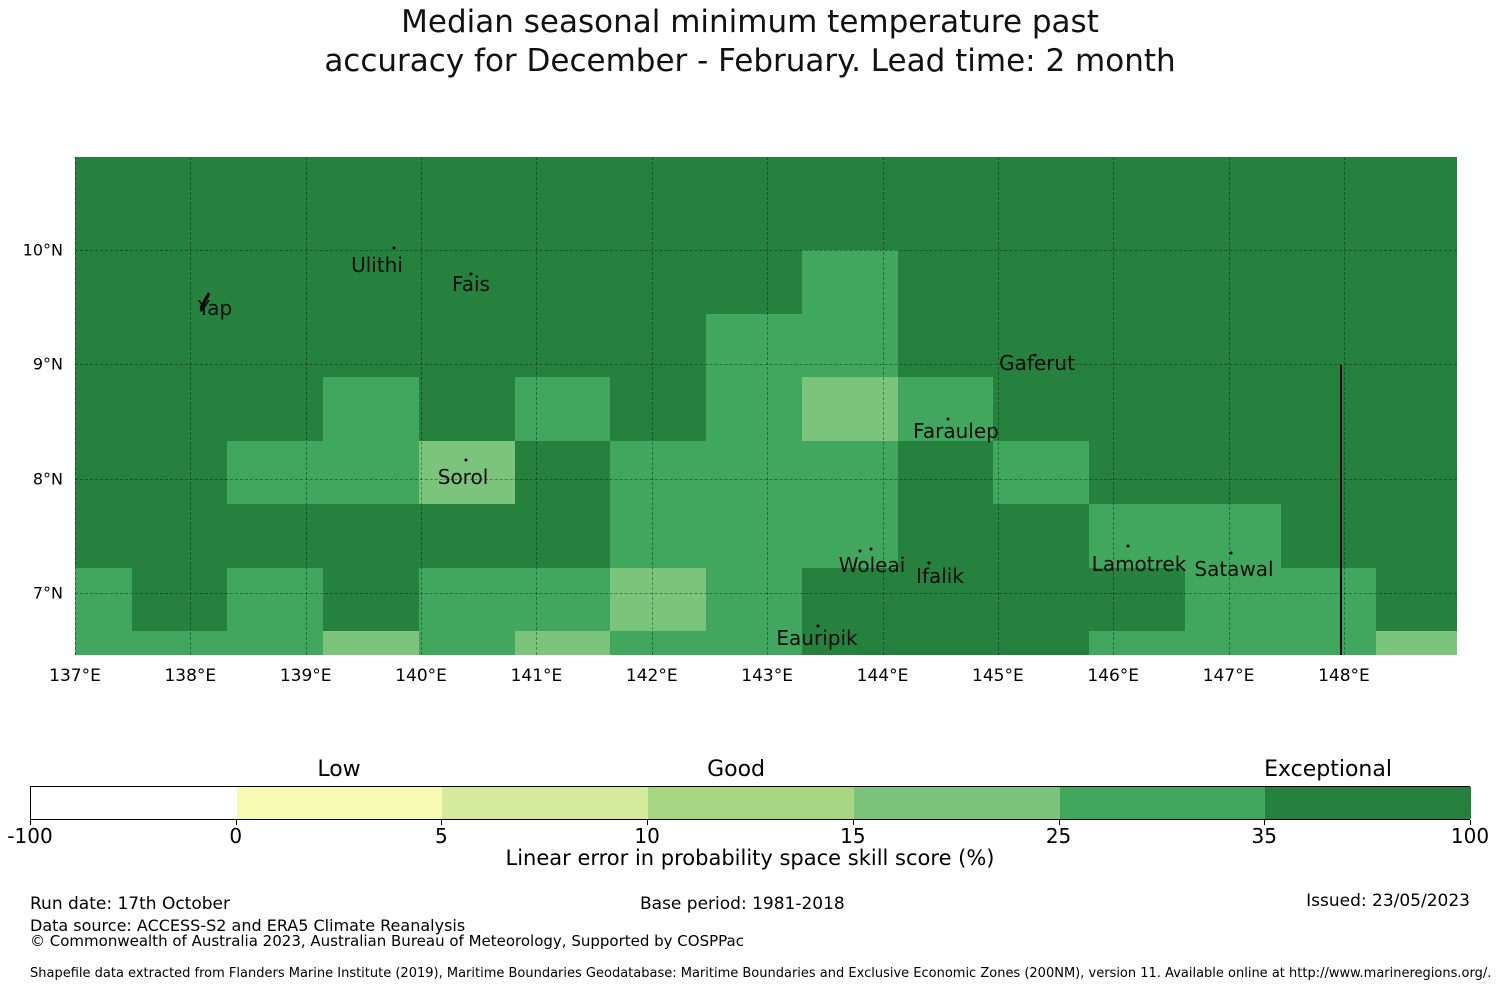 The height and width of the screenshot is (990, 1500). Describe the element at coordinates (1470, 836) in the screenshot. I see `colorbar-tick-label: 100` at that location.